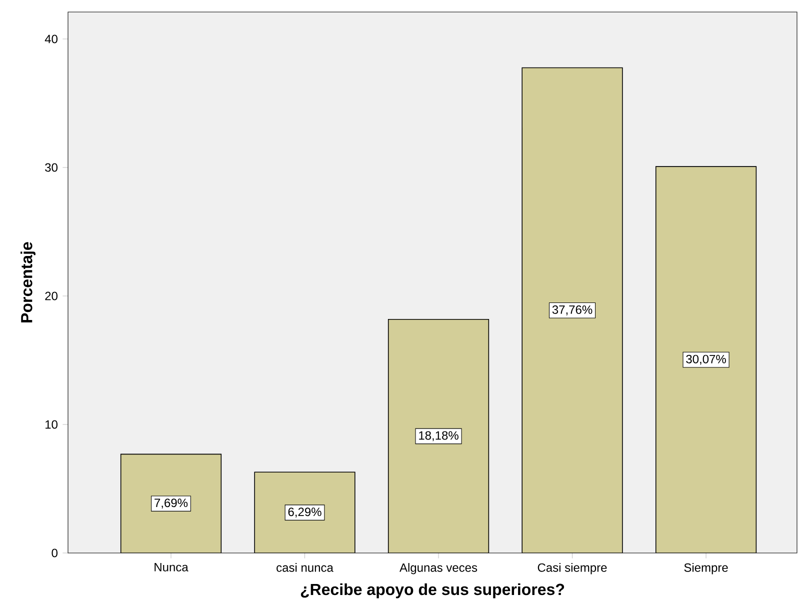  What do you see at coordinates (51, 167) in the screenshot?
I see `y-tick-label: 30` at bounding box center [51, 167].